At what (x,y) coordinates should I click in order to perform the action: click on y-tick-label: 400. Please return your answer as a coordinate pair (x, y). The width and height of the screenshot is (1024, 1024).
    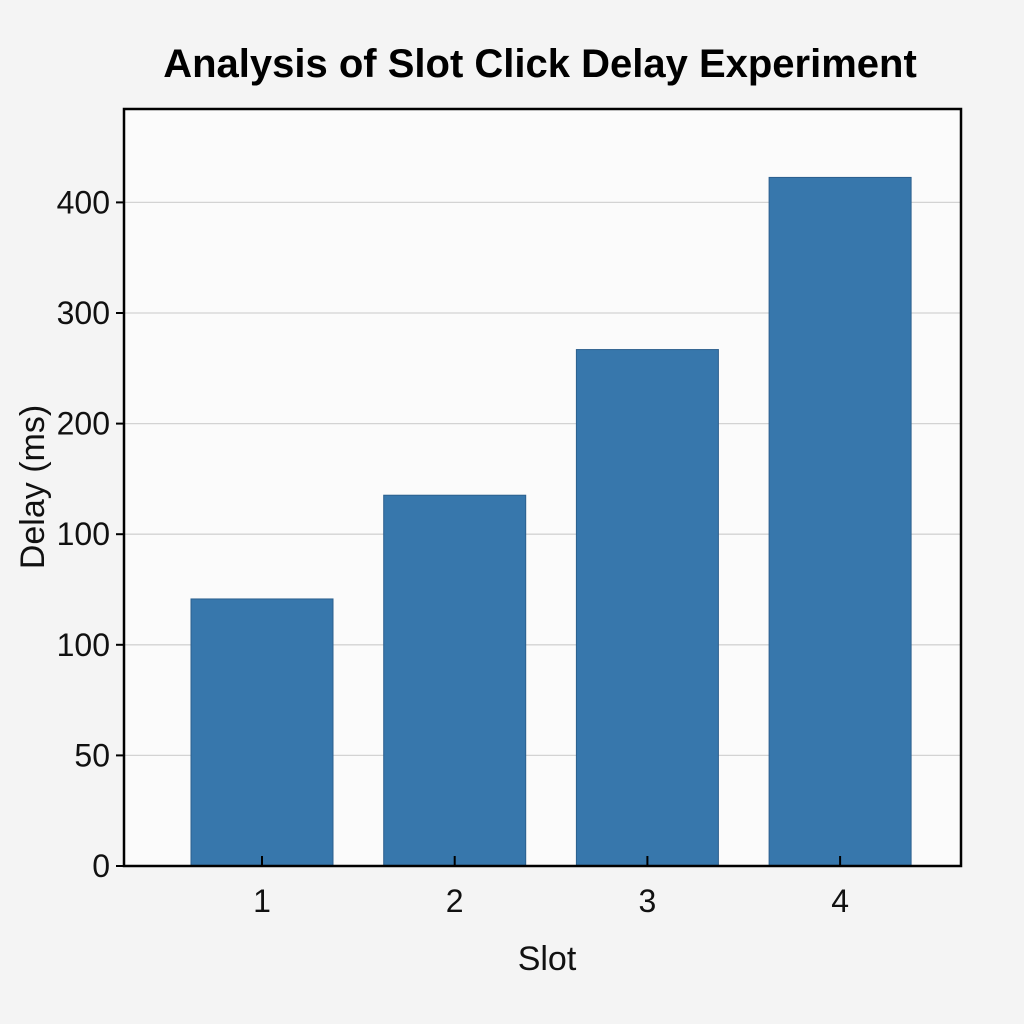
    Looking at the image, I should click on (83, 202).